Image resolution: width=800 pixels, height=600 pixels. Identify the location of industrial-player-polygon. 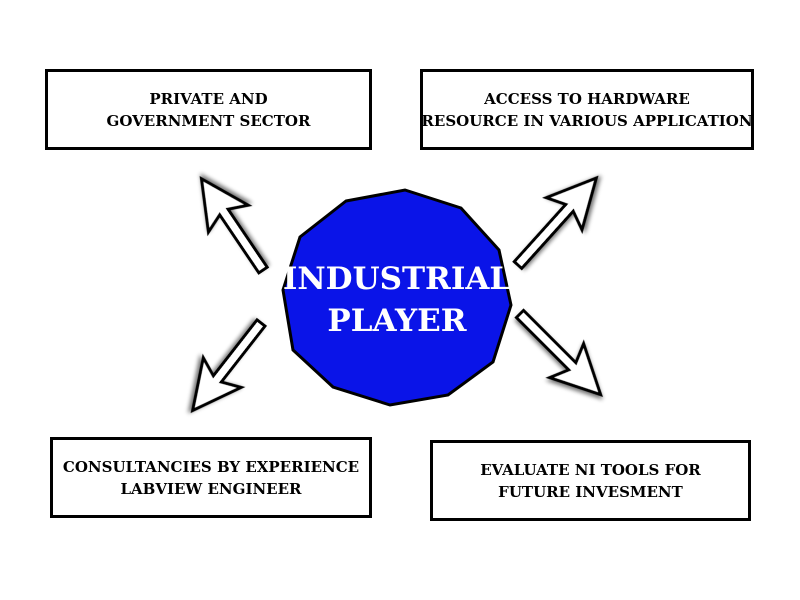
(397, 297).